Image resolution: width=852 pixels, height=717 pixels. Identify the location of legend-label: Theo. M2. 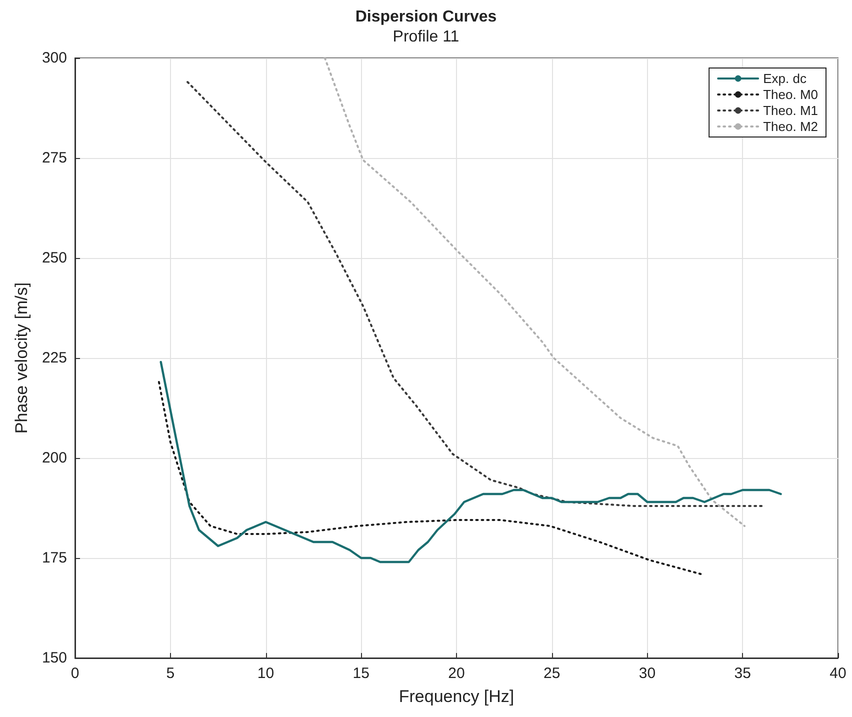
(790, 126).